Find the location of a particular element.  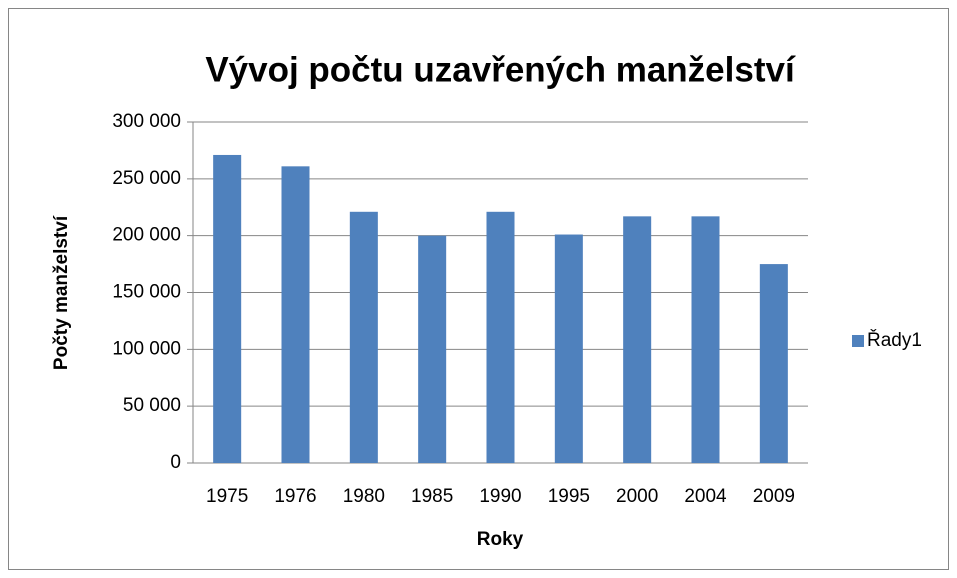

x-tick-label: 2004 is located at coordinates (705, 496).